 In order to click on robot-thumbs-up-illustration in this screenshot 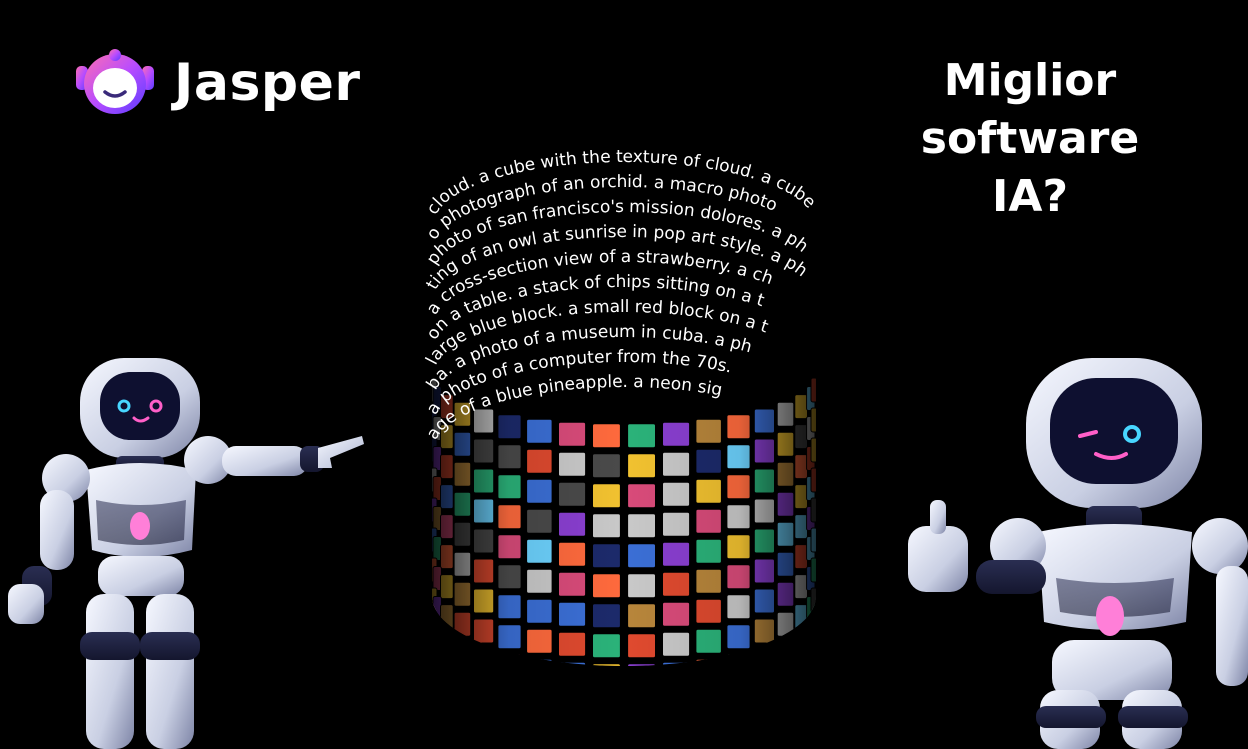, I will do `click(1078, 553)`.